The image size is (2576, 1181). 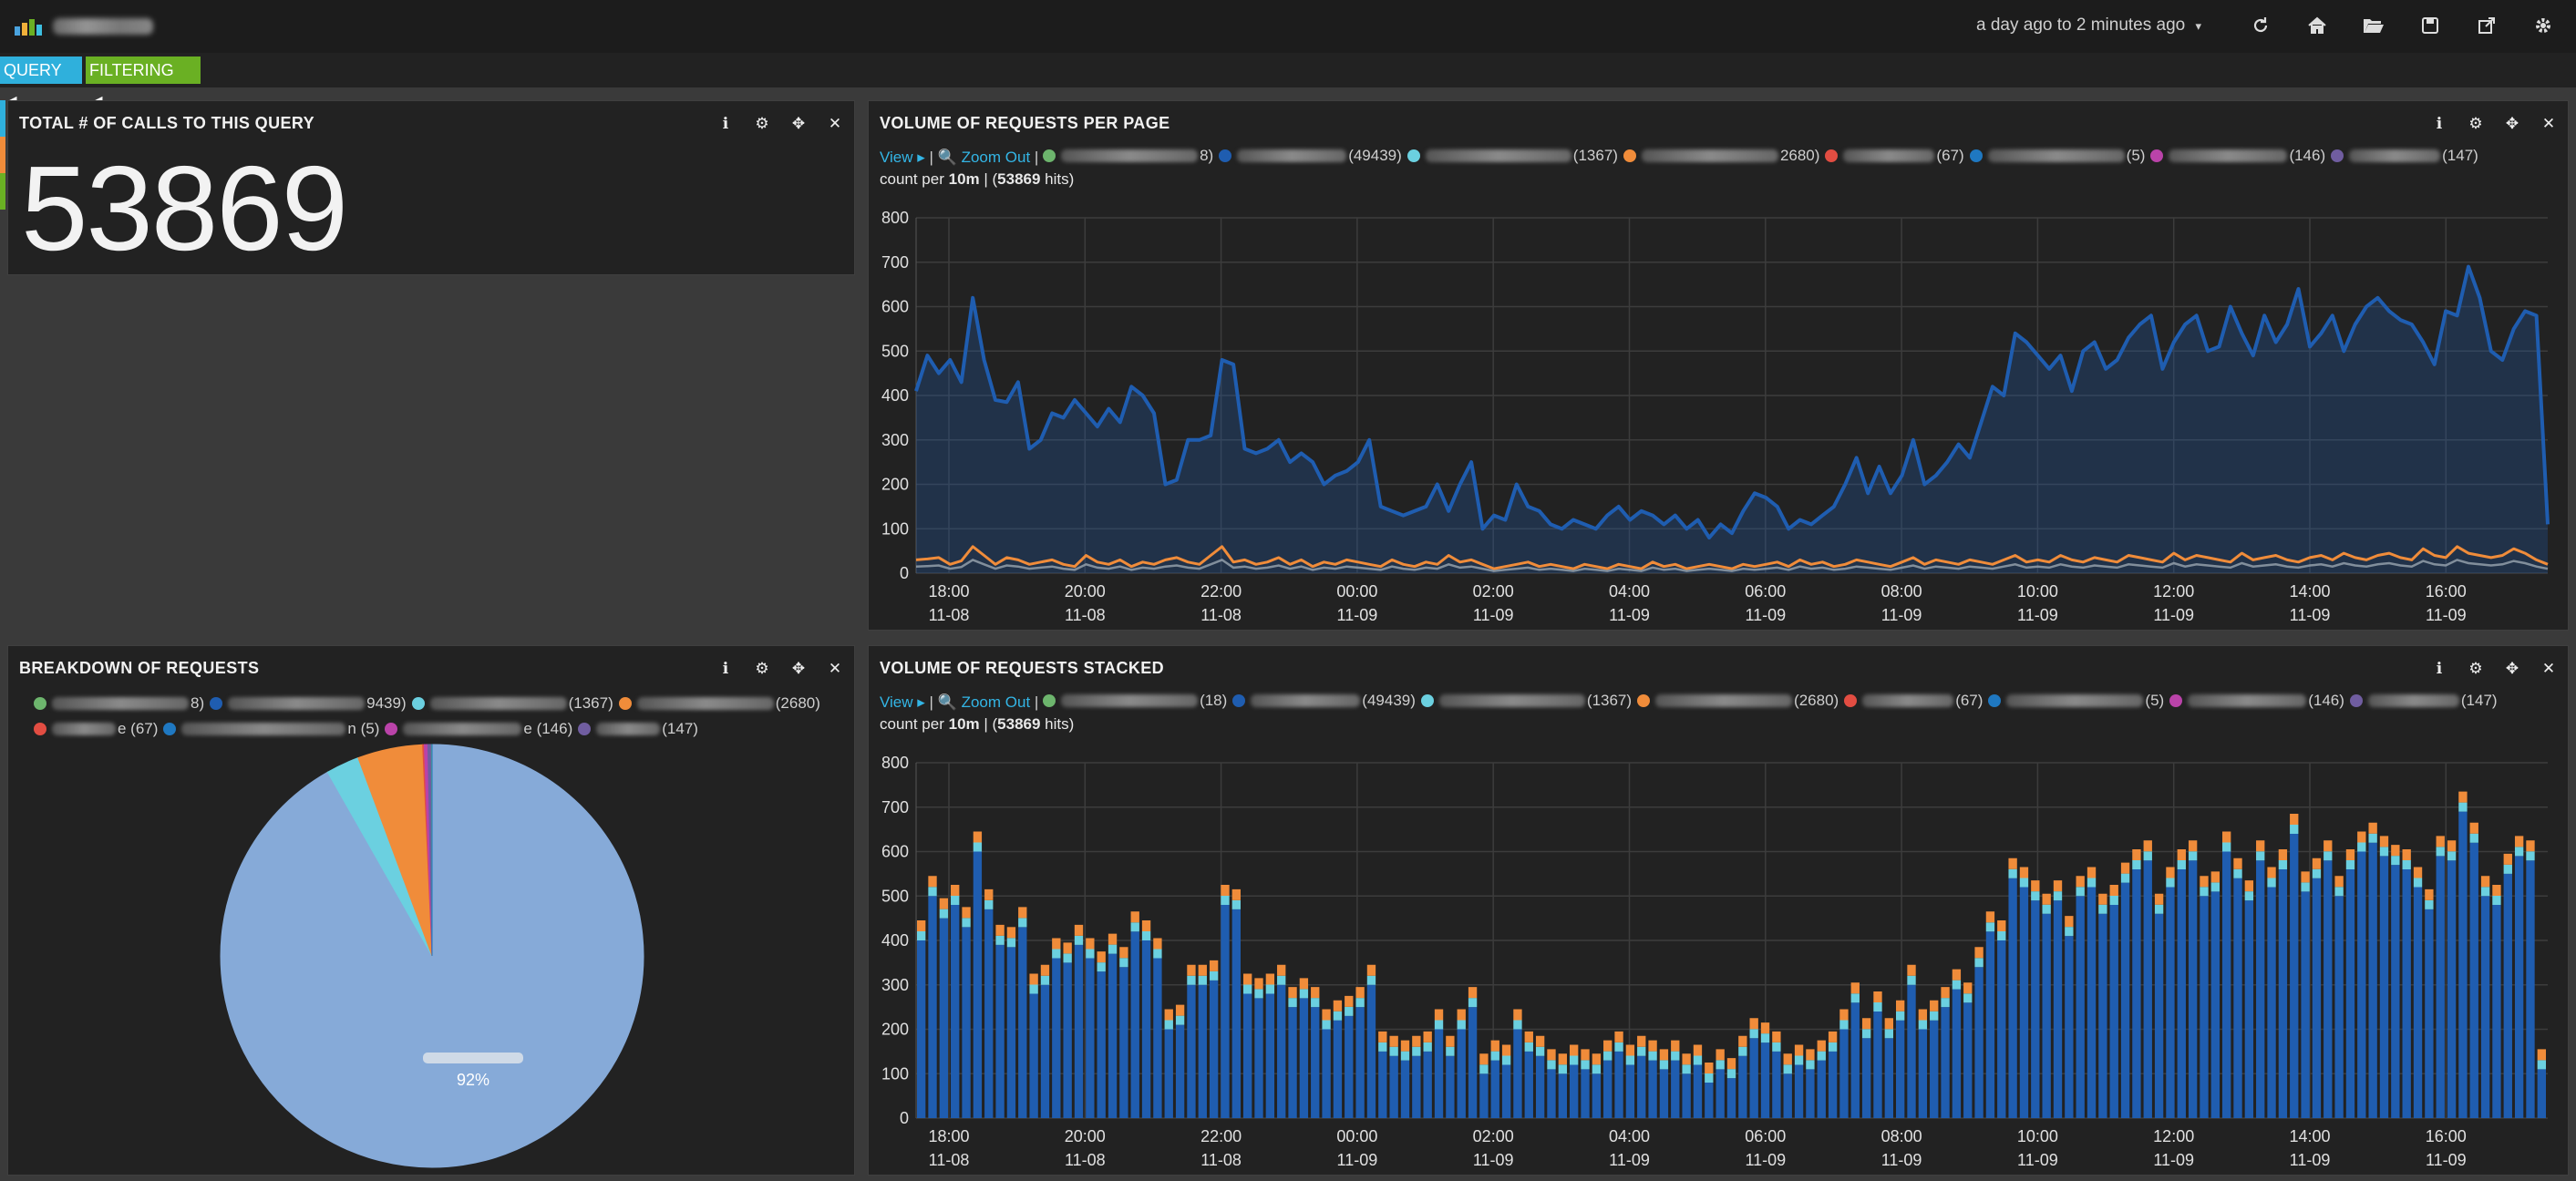 What do you see at coordinates (2543, 25) in the screenshot?
I see `settings-icon` at bounding box center [2543, 25].